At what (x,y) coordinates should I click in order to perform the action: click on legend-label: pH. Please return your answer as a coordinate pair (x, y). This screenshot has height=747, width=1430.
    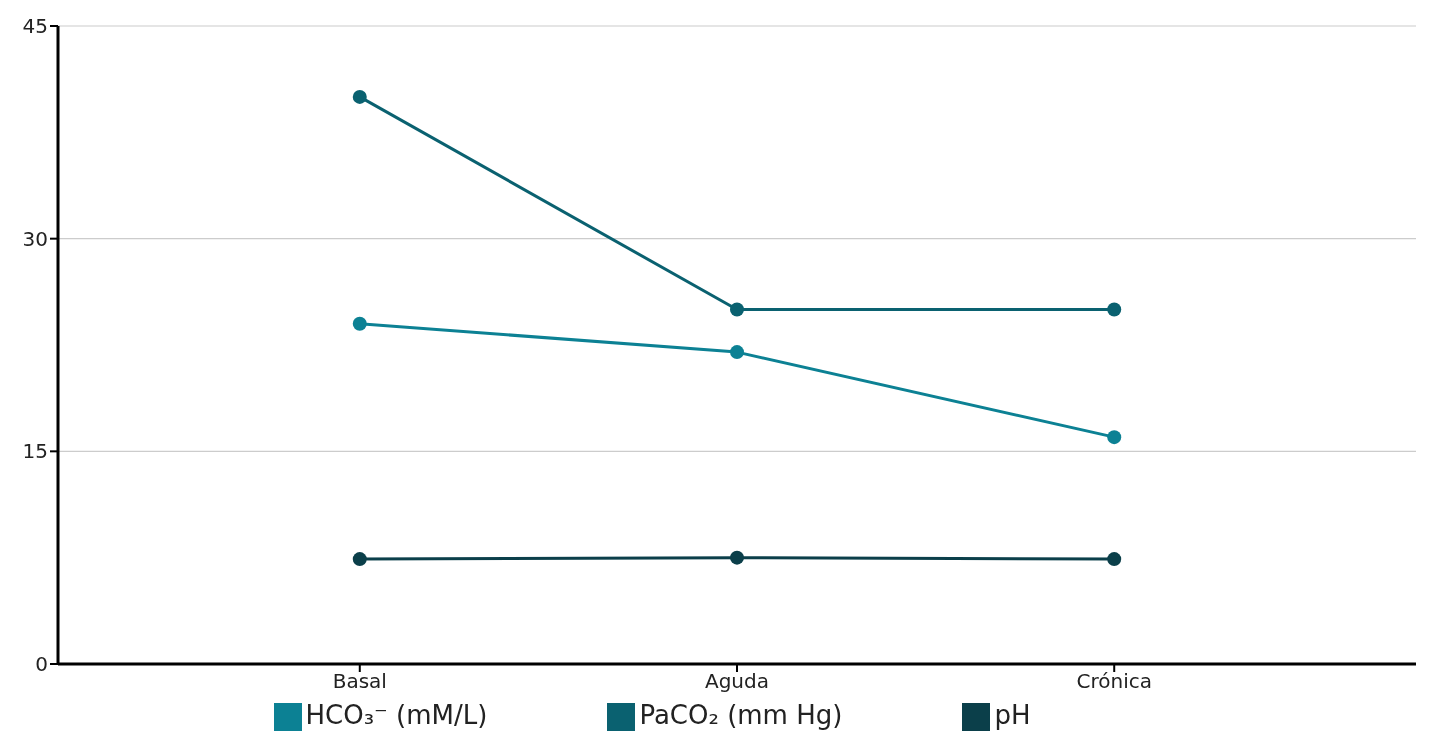
    Looking at the image, I should click on (1012, 715).